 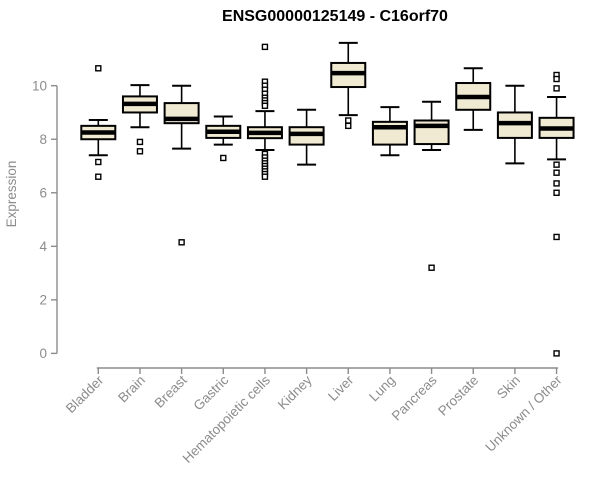 I want to click on boxplot-gastric, so click(x=223, y=138).